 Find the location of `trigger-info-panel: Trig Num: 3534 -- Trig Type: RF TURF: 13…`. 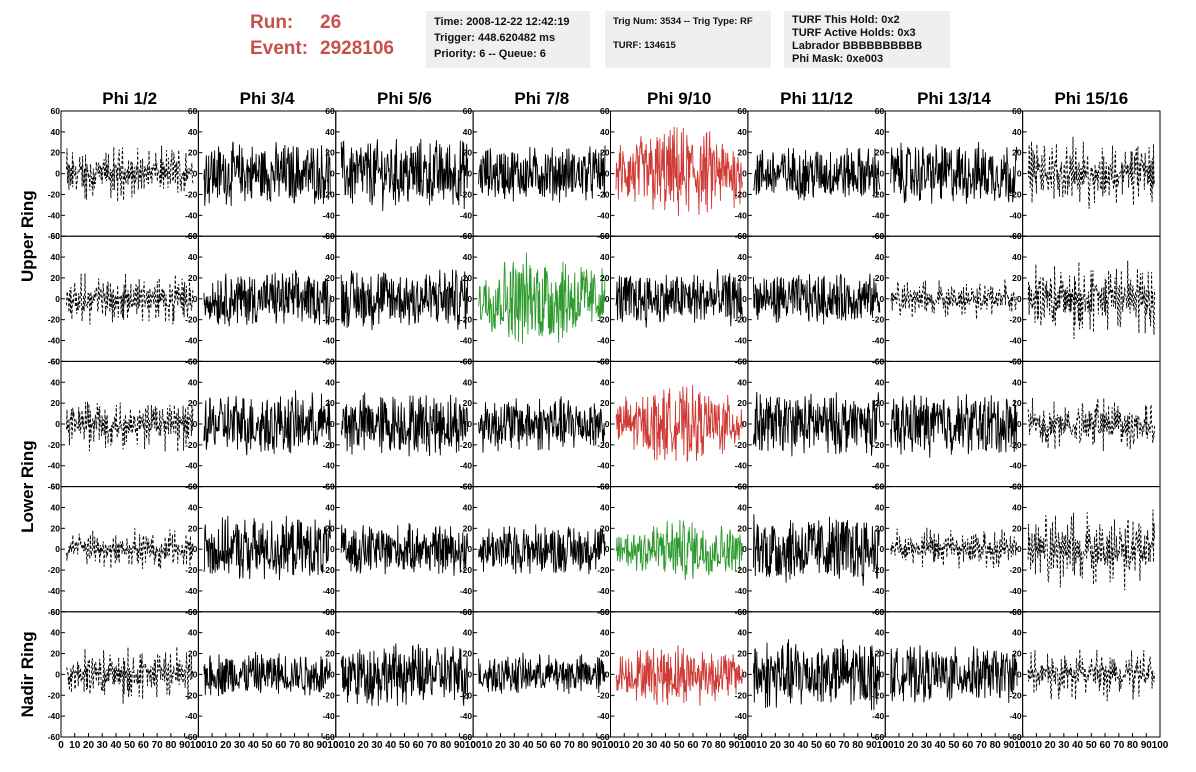

trigger-info-panel: Trig Num: 3534 -- Trig Type: RF TURF: 13… is located at coordinates (688, 39).